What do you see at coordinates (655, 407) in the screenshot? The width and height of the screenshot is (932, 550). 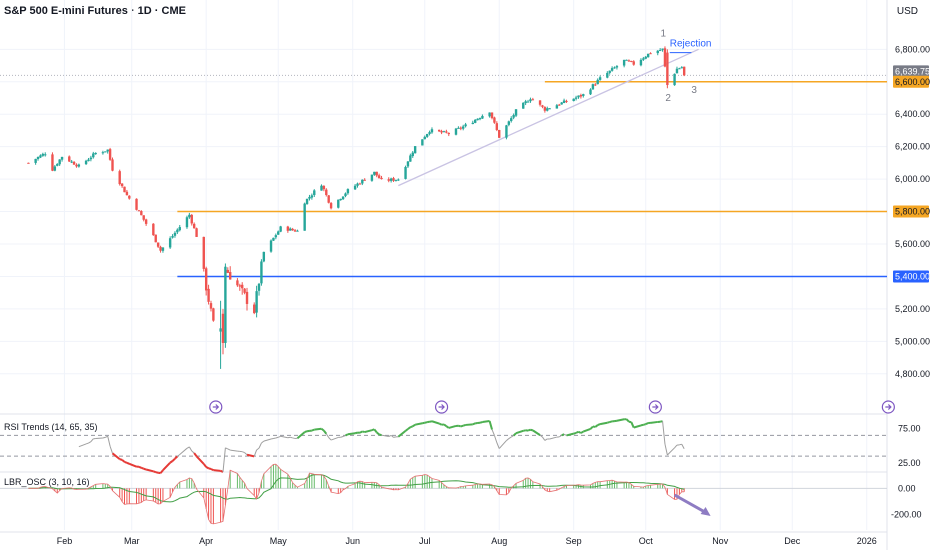 I see `event-marker-icon` at bounding box center [655, 407].